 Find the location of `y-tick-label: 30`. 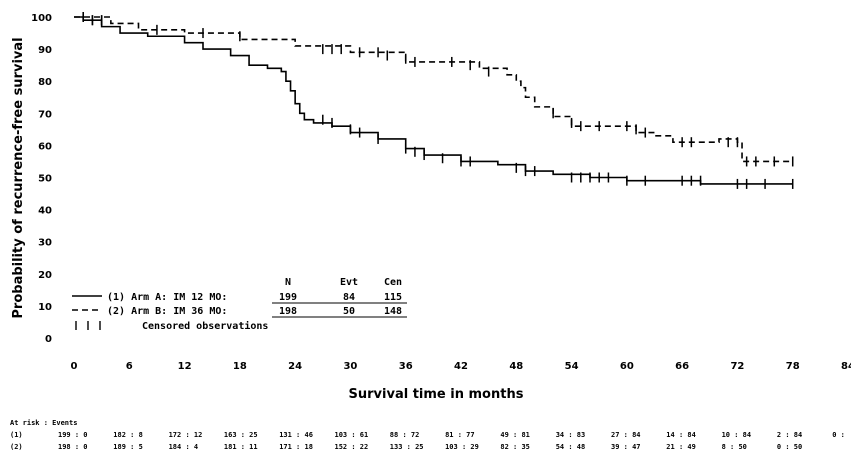

y-tick-label: 30 is located at coordinates (45, 243).